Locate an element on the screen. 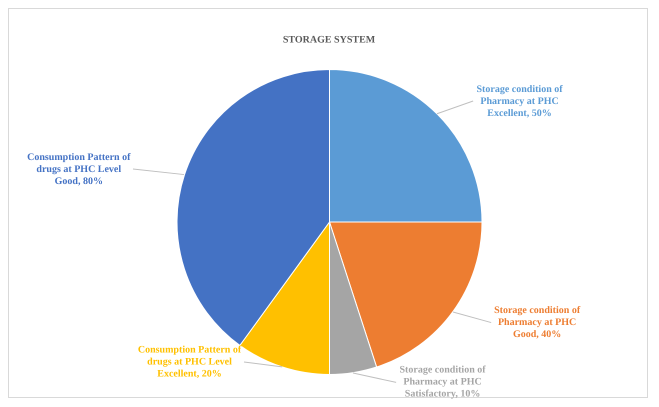  slice-label: Consumption Pattern of drugs at PHC Level Excellent, 20% is located at coordinates (190, 362).